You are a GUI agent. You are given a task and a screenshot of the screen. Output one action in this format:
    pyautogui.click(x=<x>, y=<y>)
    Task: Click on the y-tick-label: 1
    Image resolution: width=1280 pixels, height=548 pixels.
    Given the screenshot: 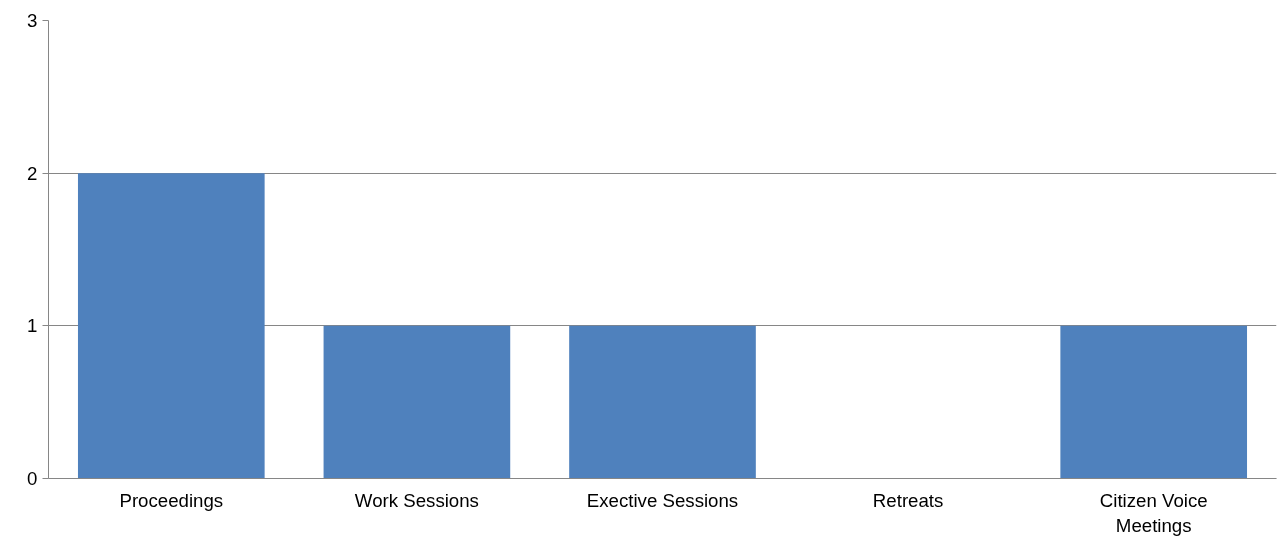 What is the action you would take?
    pyautogui.click(x=32, y=326)
    